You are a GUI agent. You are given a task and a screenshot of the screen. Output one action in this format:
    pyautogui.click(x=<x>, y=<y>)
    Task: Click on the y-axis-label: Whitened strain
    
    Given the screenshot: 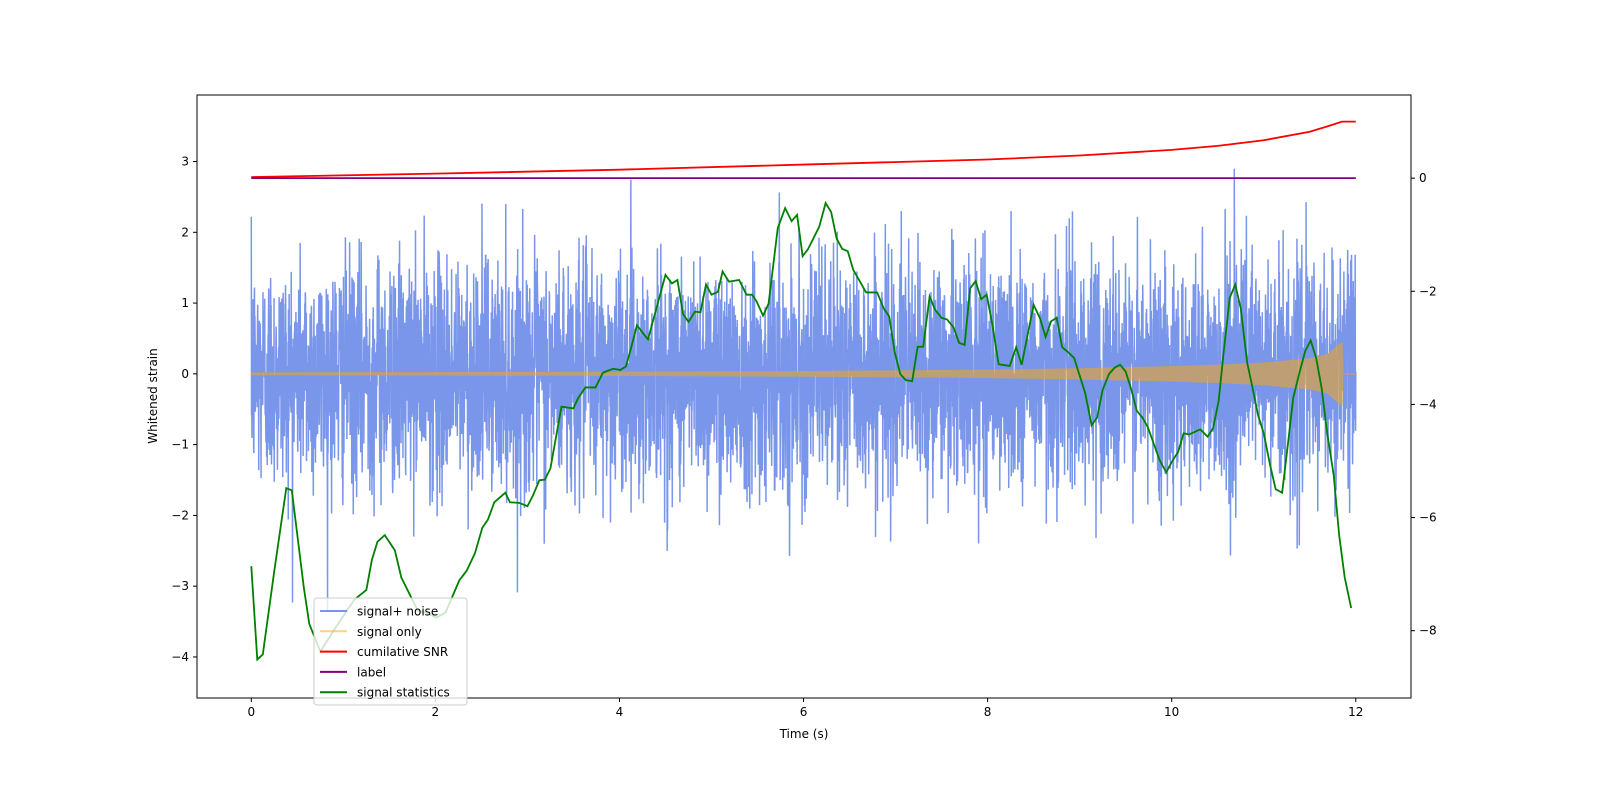 What is the action you would take?
    pyautogui.click(x=153, y=396)
    